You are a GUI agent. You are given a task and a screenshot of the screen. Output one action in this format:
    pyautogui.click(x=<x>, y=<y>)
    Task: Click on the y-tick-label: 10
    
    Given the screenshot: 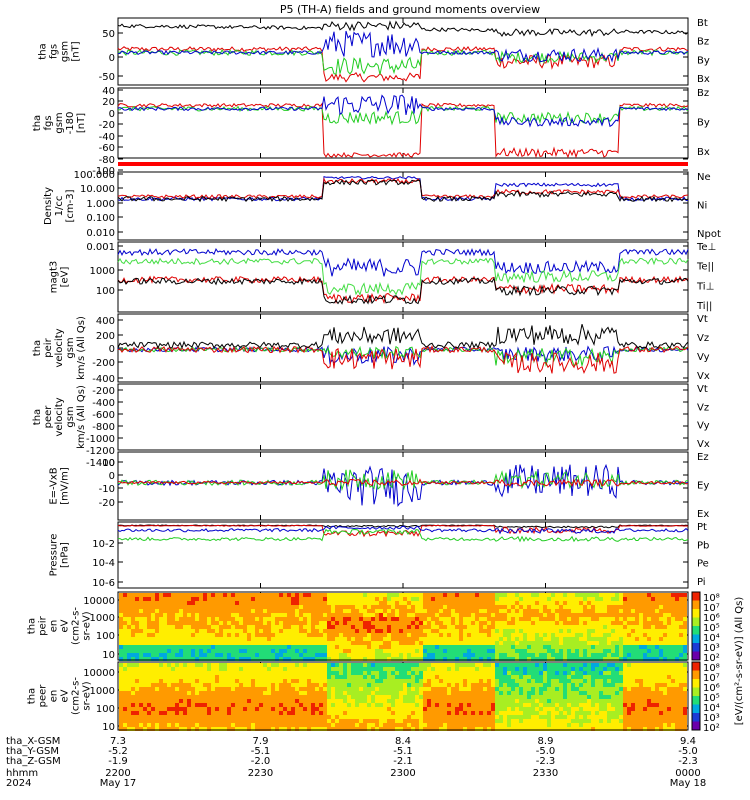 What is the action you would take?
    pyautogui.click(x=108, y=463)
    